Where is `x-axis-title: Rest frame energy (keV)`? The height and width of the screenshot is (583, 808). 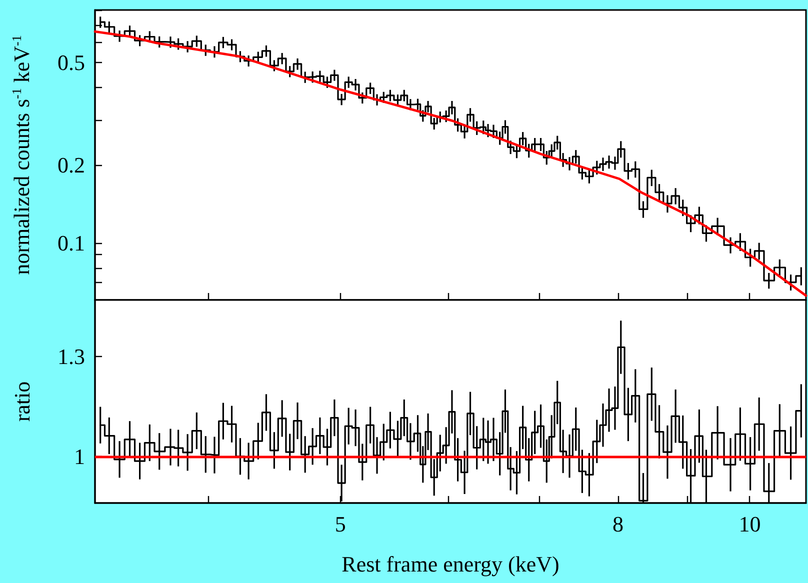 x-axis-title: Rest frame energy (keV) is located at coordinates (451, 564).